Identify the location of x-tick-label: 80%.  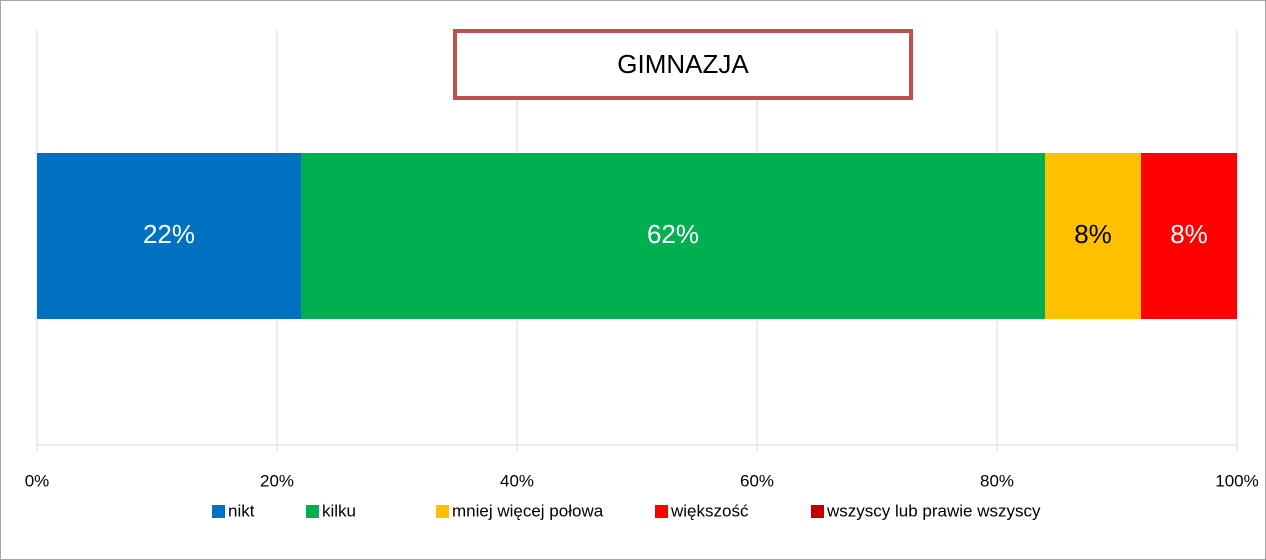
(997, 480).